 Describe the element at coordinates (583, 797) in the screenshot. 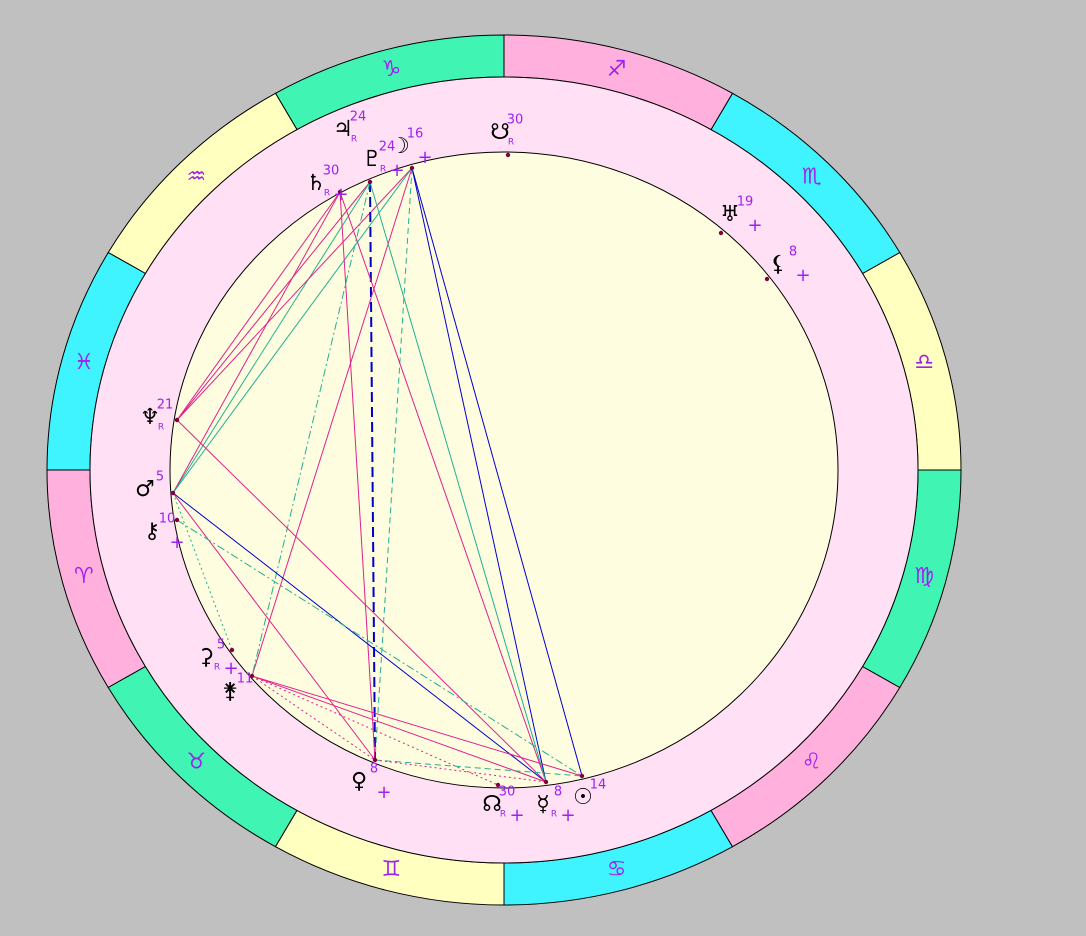

I see `planet-glyph: ☉` at that location.